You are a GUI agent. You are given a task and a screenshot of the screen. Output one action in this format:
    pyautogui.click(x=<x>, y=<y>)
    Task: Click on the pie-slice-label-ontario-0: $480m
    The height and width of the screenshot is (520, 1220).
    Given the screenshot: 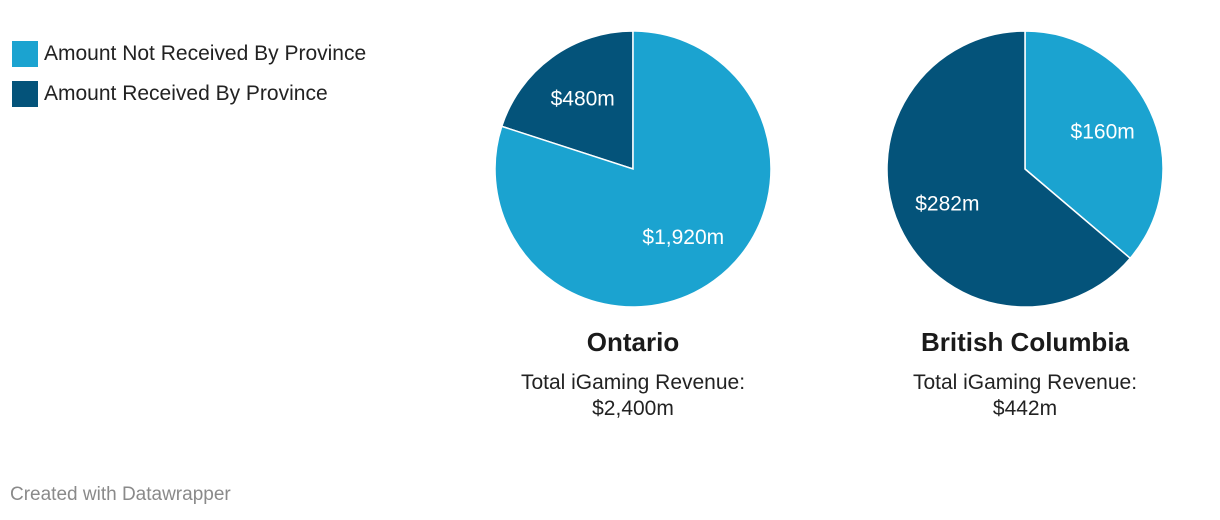 What is the action you would take?
    pyautogui.click(x=583, y=98)
    